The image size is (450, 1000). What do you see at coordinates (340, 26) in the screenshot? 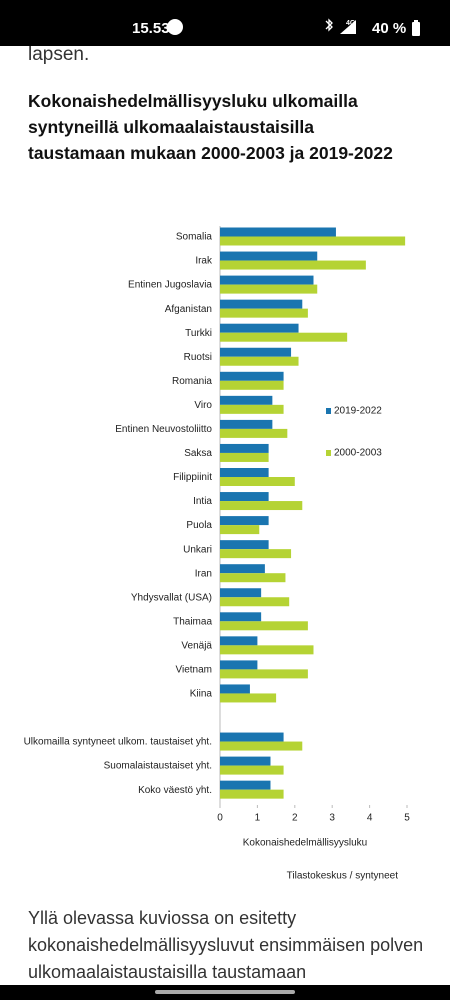
I see `signal-icons` at bounding box center [340, 26].